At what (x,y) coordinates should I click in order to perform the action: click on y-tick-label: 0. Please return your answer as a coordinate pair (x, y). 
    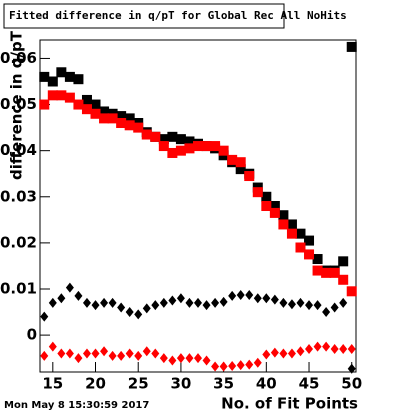
    Looking at the image, I should click on (32, 335).